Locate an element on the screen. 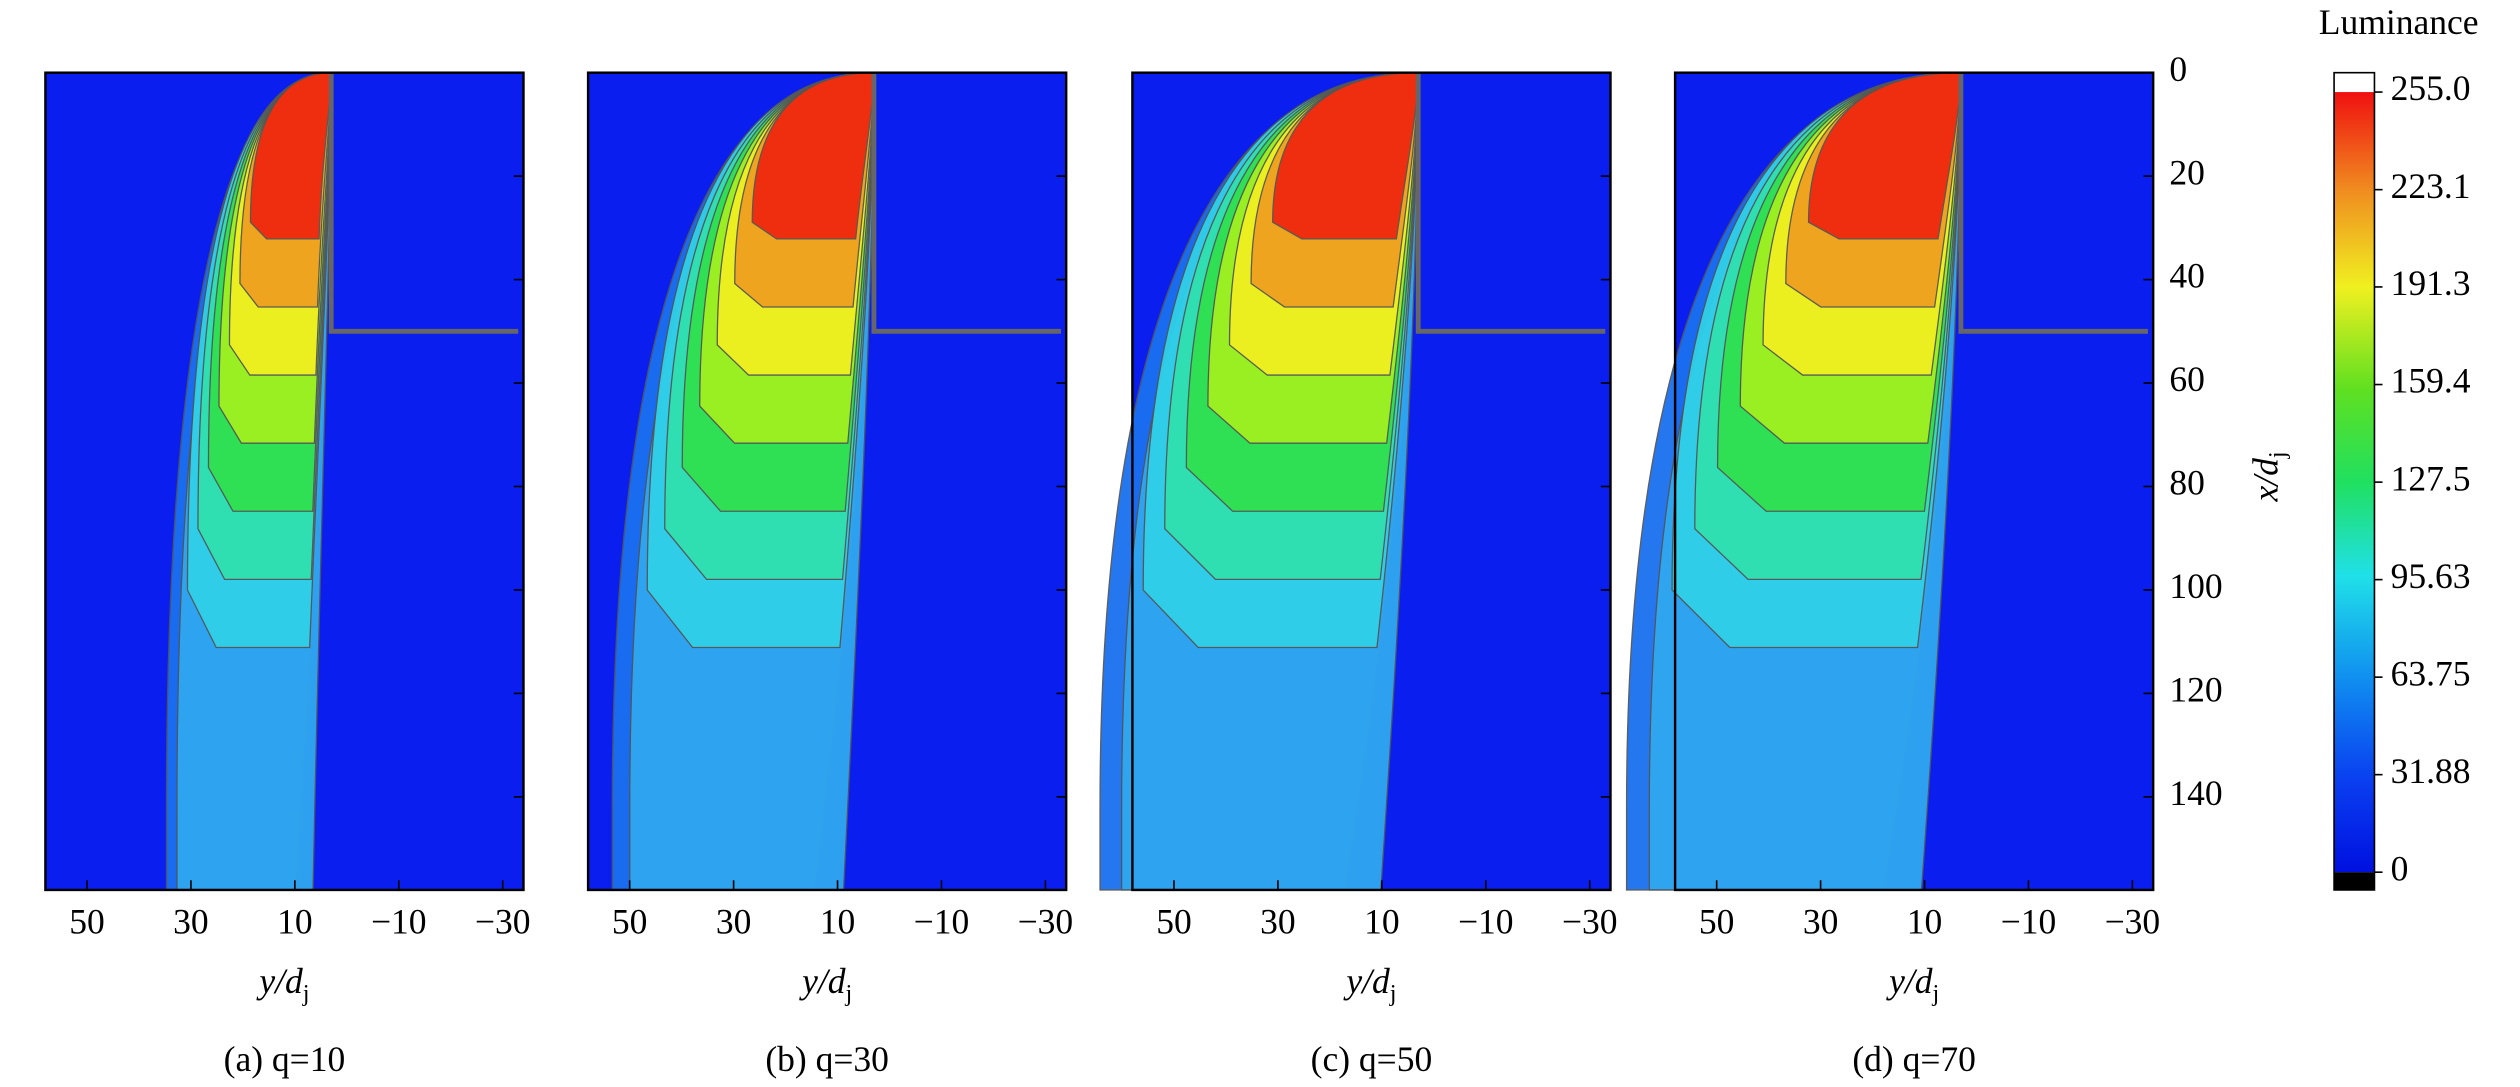 Image resolution: width=2520 pixels, height=1087 pixels. y-axis-label: x/dj is located at coordinates (2268, 476).